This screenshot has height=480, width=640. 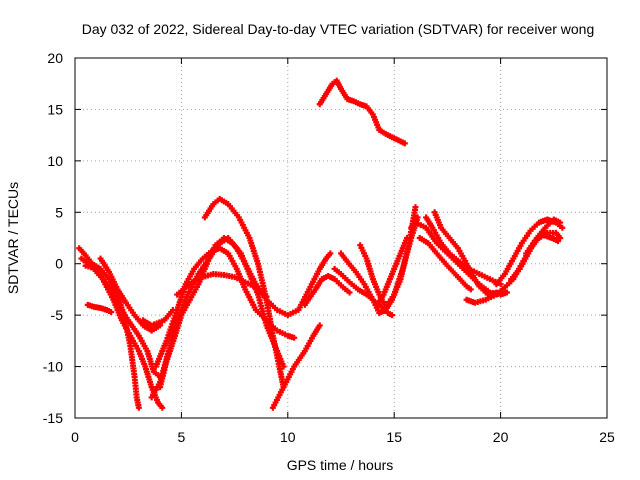 I want to click on series-s13, so click(x=327, y=290).